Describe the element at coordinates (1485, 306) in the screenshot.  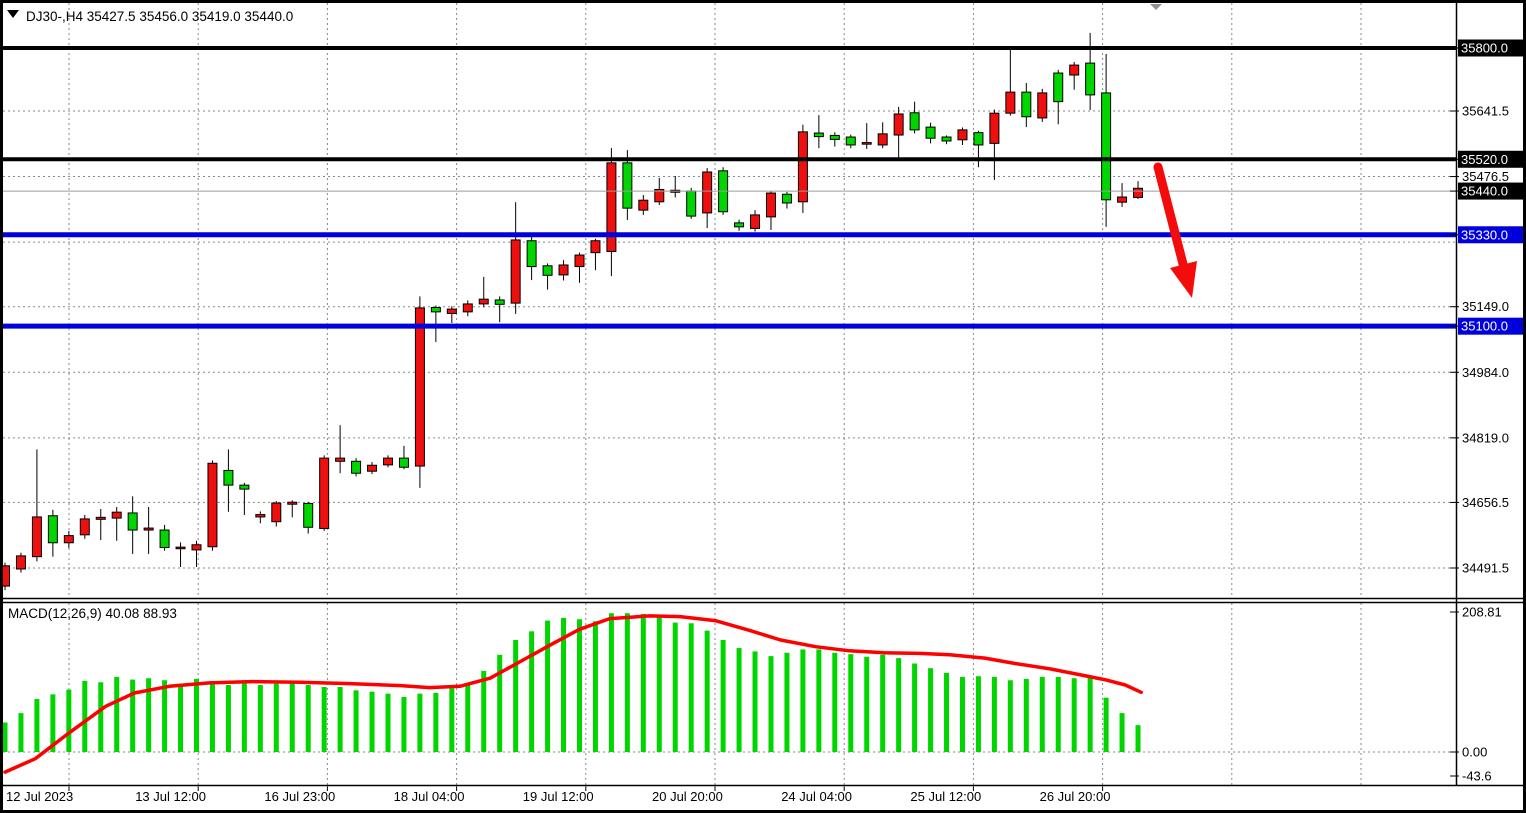
I see `price-axis-label: 35149.0` at that location.